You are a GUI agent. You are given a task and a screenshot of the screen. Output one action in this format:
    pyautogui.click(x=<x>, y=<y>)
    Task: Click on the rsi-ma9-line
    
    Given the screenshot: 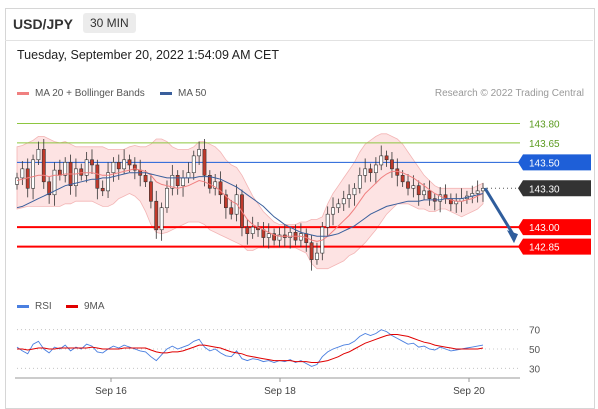 What is the action you would take?
    pyautogui.click(x=250, y=348)
    